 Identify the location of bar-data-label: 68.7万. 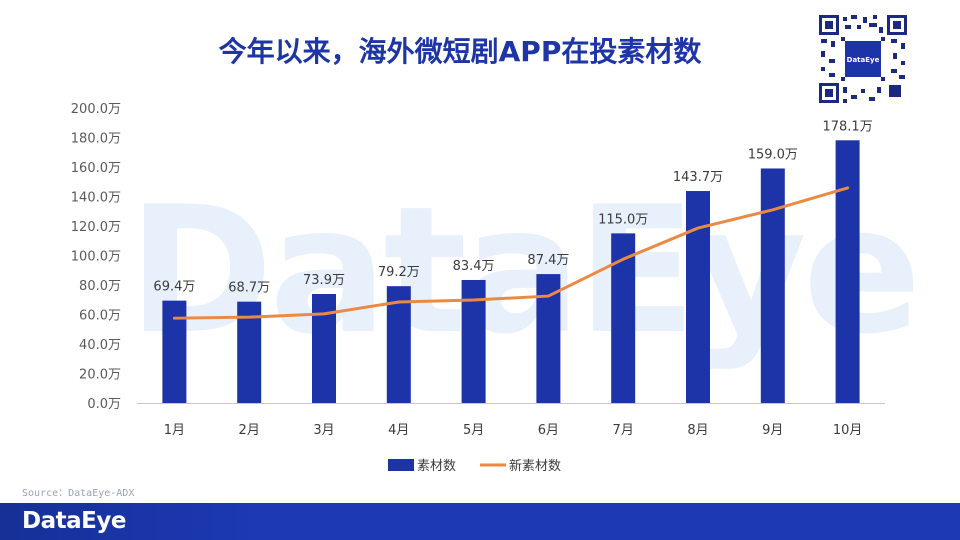
(249, 288).